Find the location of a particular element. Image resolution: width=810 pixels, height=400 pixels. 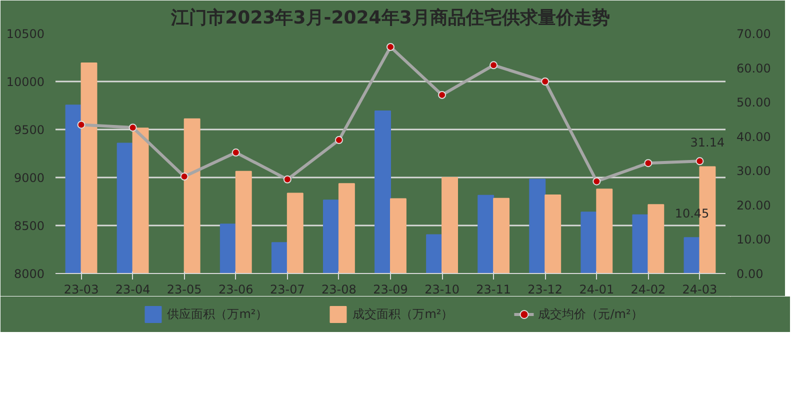

y2-tick-label: 10.00 is located at coordinates (753, 239).